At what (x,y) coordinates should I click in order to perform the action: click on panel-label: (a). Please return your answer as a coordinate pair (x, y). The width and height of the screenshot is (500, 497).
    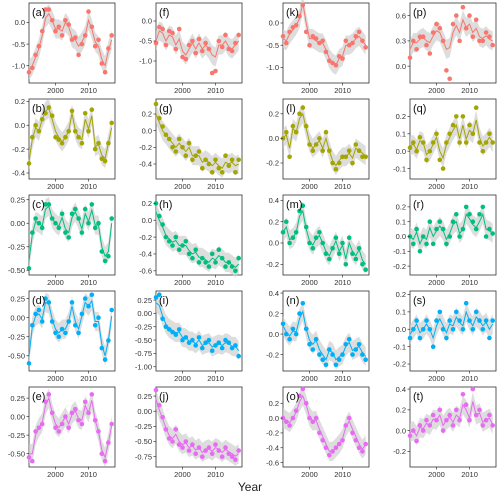
    Looking at the image, I should click on (38, 13).